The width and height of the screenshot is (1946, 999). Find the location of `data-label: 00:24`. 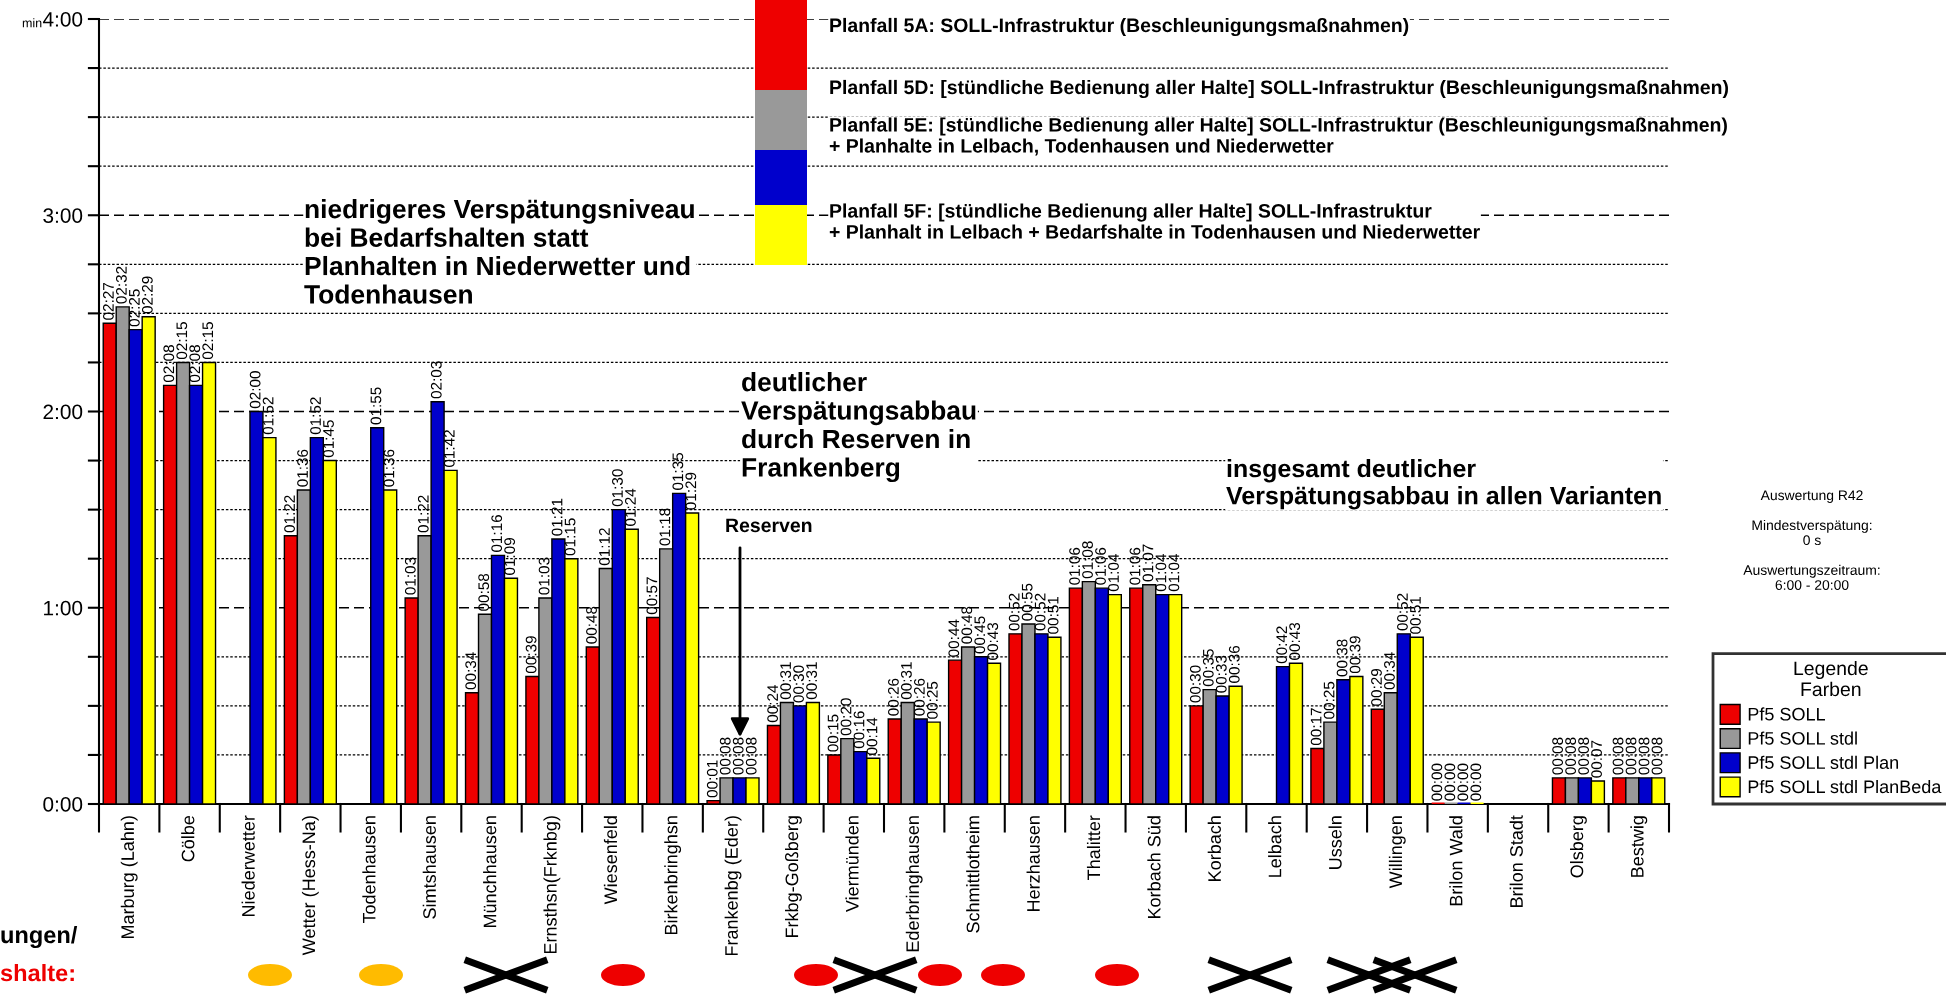

data-label: 00:24 is located at coordinates (773, 703).